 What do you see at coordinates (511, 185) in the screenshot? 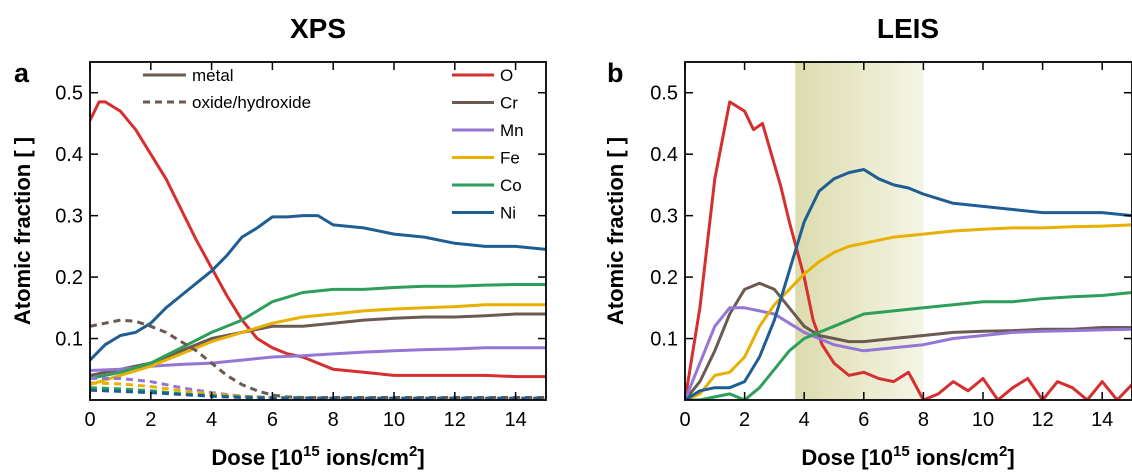
I see `legend-label-co: Co` at bounding box center [511, 185].